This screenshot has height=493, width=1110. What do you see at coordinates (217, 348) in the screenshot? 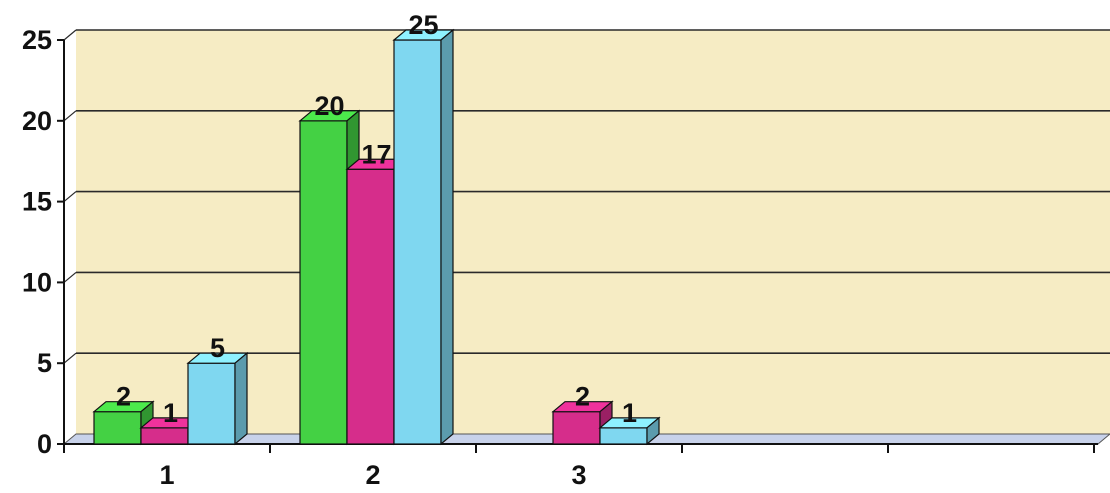
I see `data-label: 5` at bounding box center [217, 348].